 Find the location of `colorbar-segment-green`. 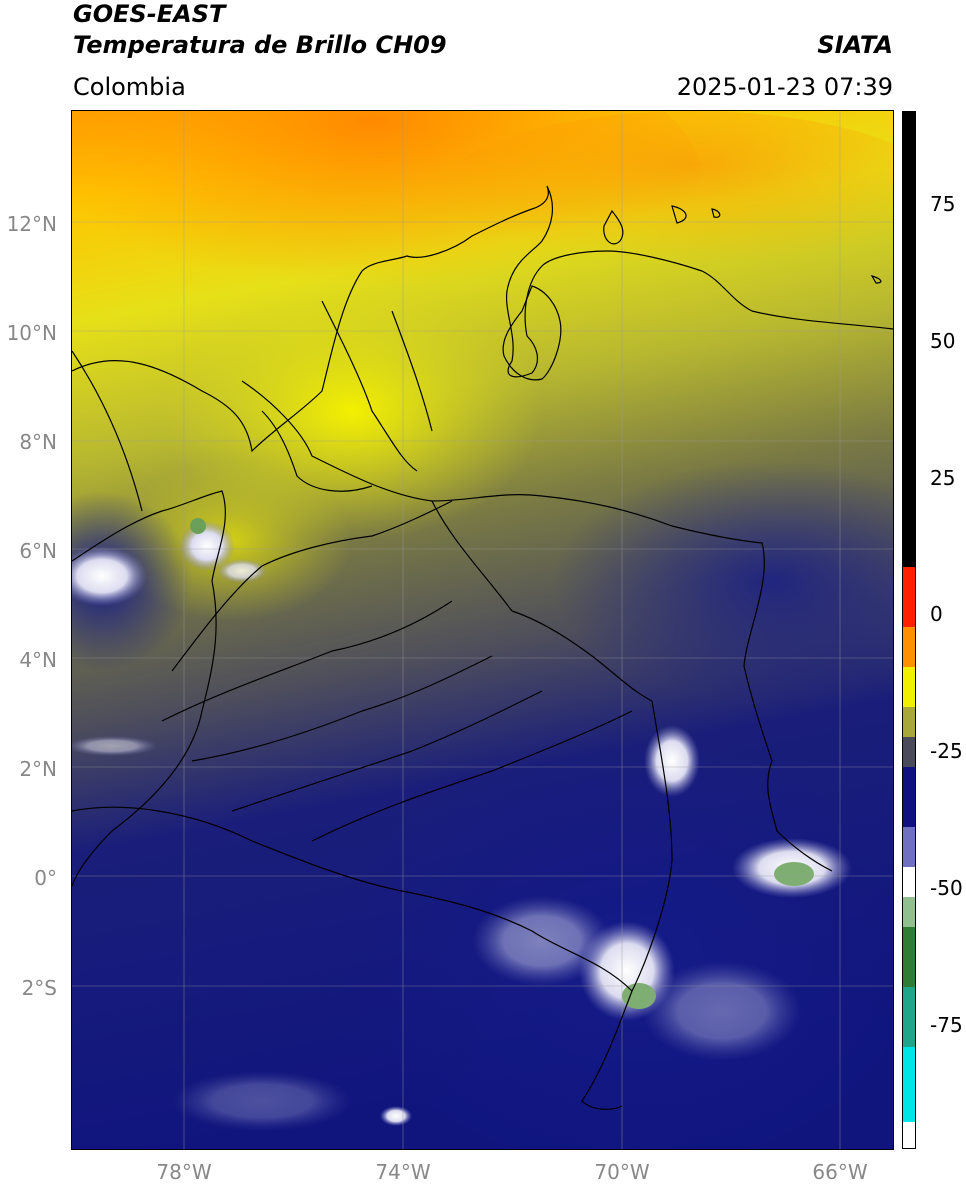

colorbar-segment-green is located at coordinates (909, 957).